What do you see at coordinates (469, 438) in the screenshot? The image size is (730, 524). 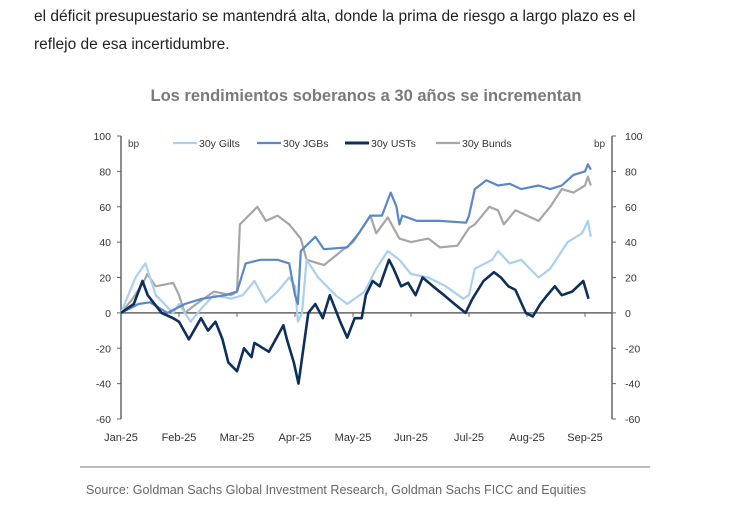 I see `x-tick-label: Jul-25` at bounding box center [469, 438].